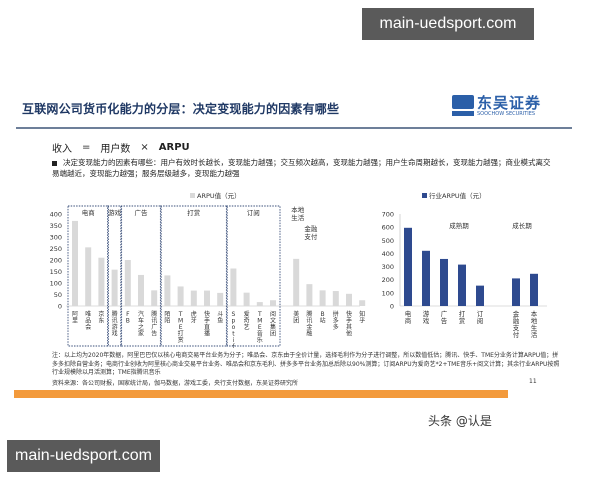 The height and width of the screenshot is (480, 600). What do you see at coordinates (298, 209) in the screenshot?
I see `svg-text: 本地` at bounding box center [298, 209].